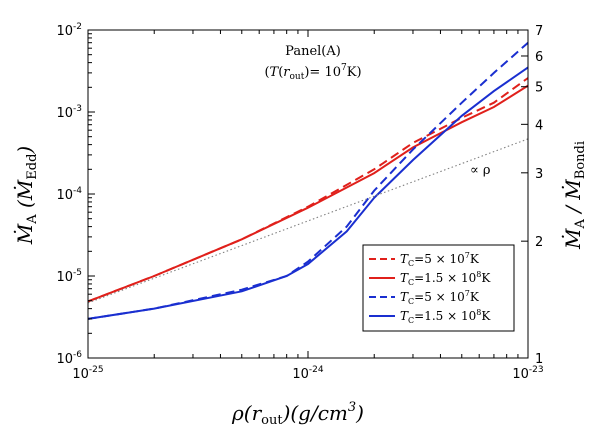  What do you see at coordinates (313, 51) in the screenshot?
I see `panel-title: Panel(A)` at bounding box center [313, 51].